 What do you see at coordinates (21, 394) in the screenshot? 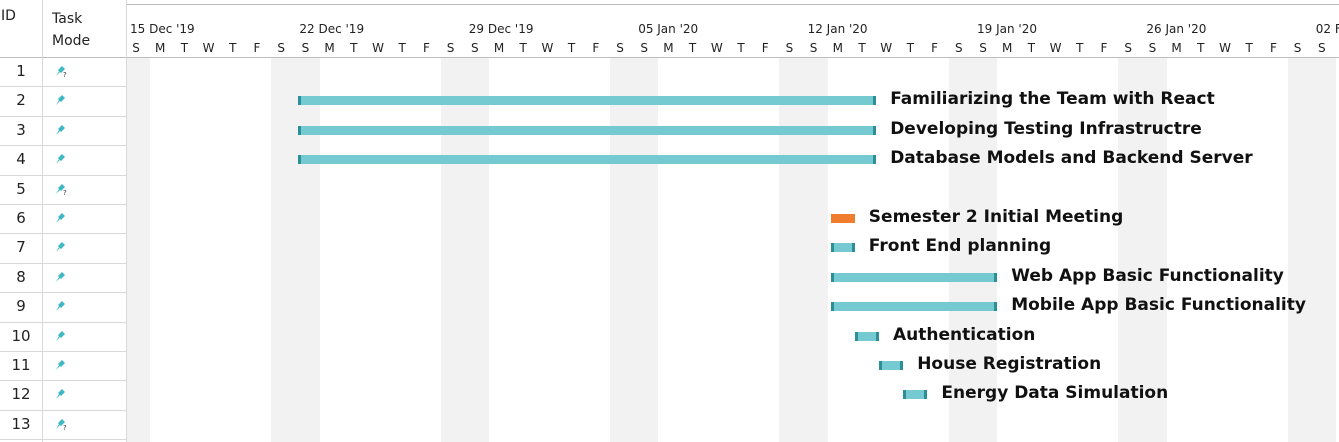
I see `row-id-cell: 12` at bounding box center [21, 394].